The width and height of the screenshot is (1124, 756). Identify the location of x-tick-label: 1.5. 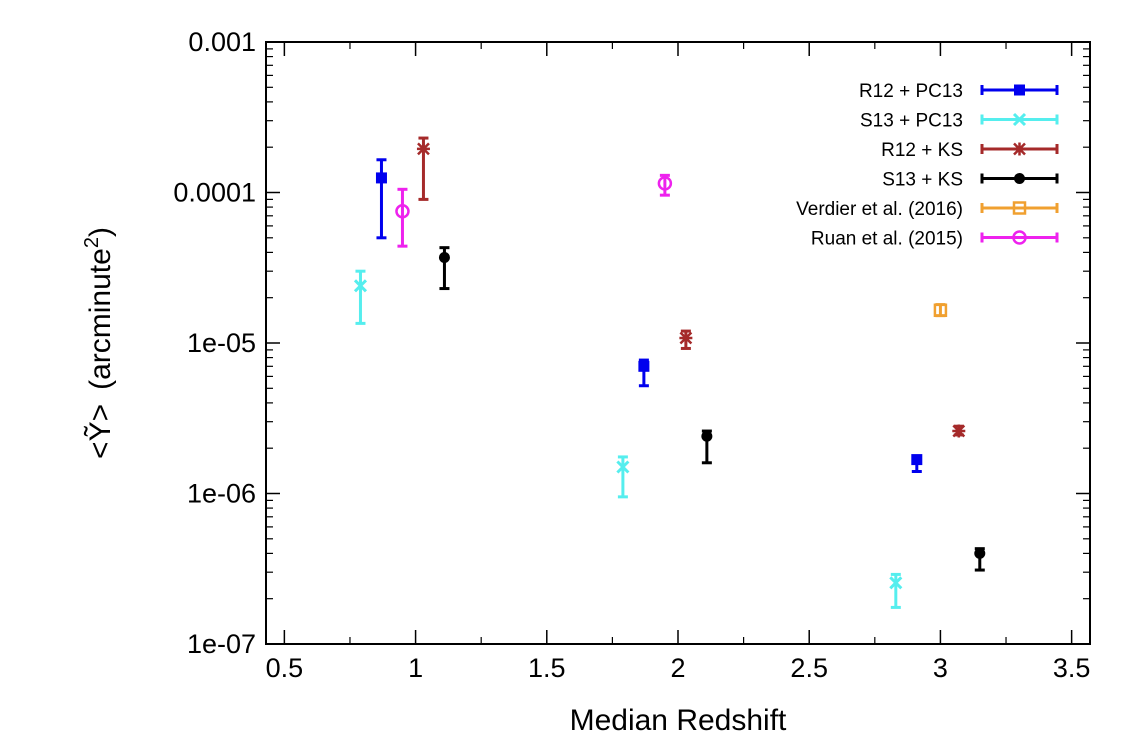
(547, 668).